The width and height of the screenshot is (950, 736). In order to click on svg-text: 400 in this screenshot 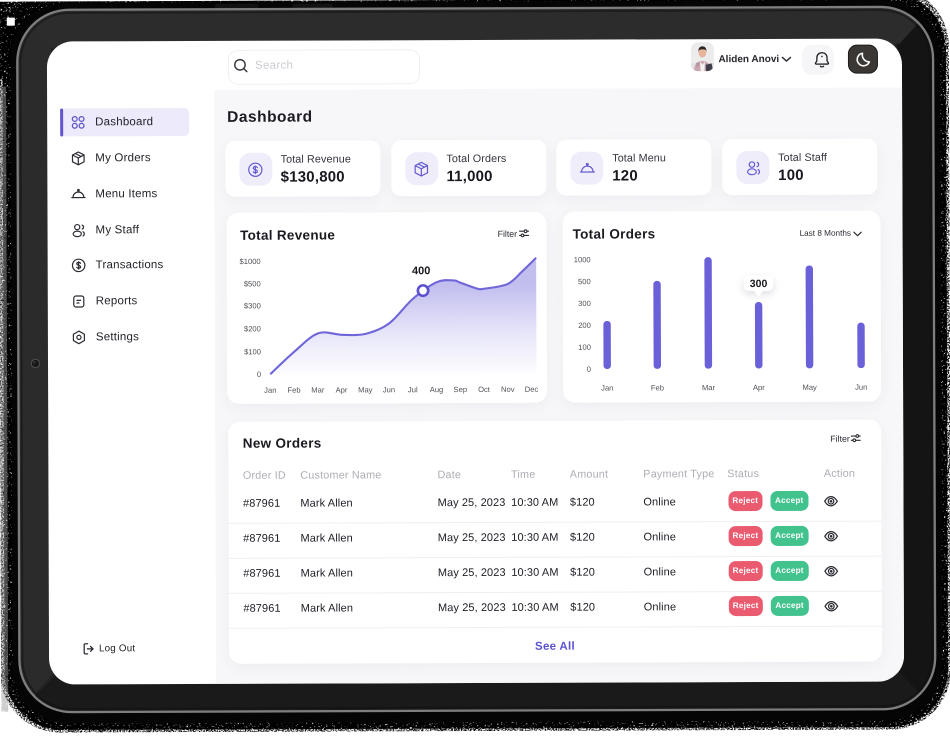, I will do `click(421, 271)`.